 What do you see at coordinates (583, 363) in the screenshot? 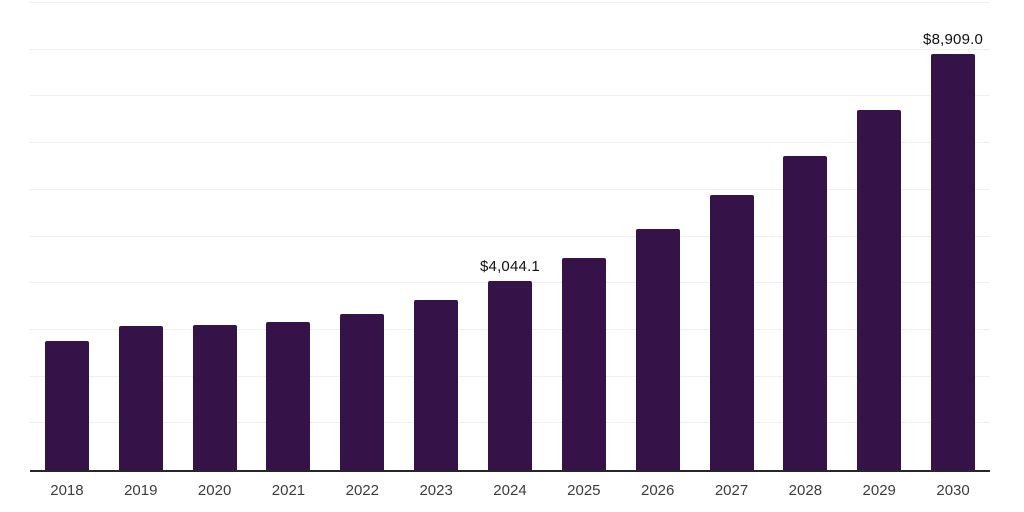
I see `bar-2025` at bounding box center [583, 363].